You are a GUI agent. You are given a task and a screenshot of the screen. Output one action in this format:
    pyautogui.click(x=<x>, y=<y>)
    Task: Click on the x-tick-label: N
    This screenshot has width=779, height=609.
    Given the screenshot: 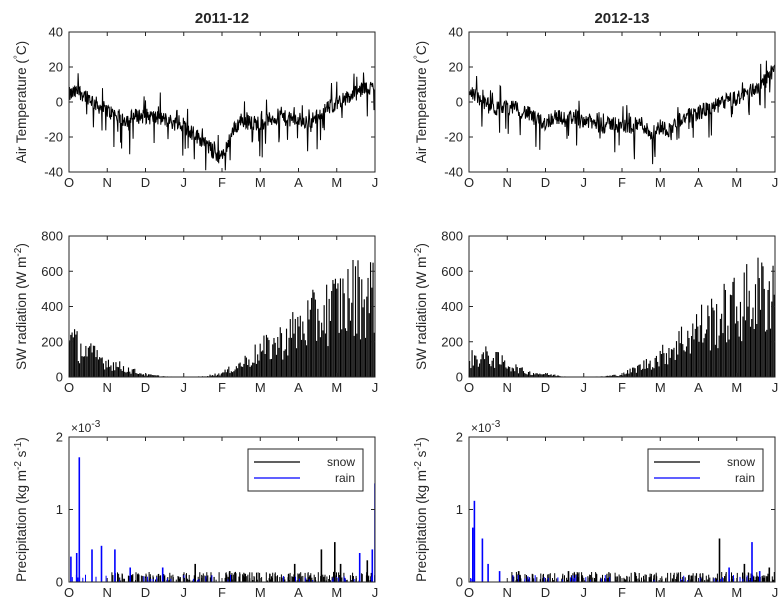 What is the action you would take?
    pyautogui.click(x=507, y=182)
    